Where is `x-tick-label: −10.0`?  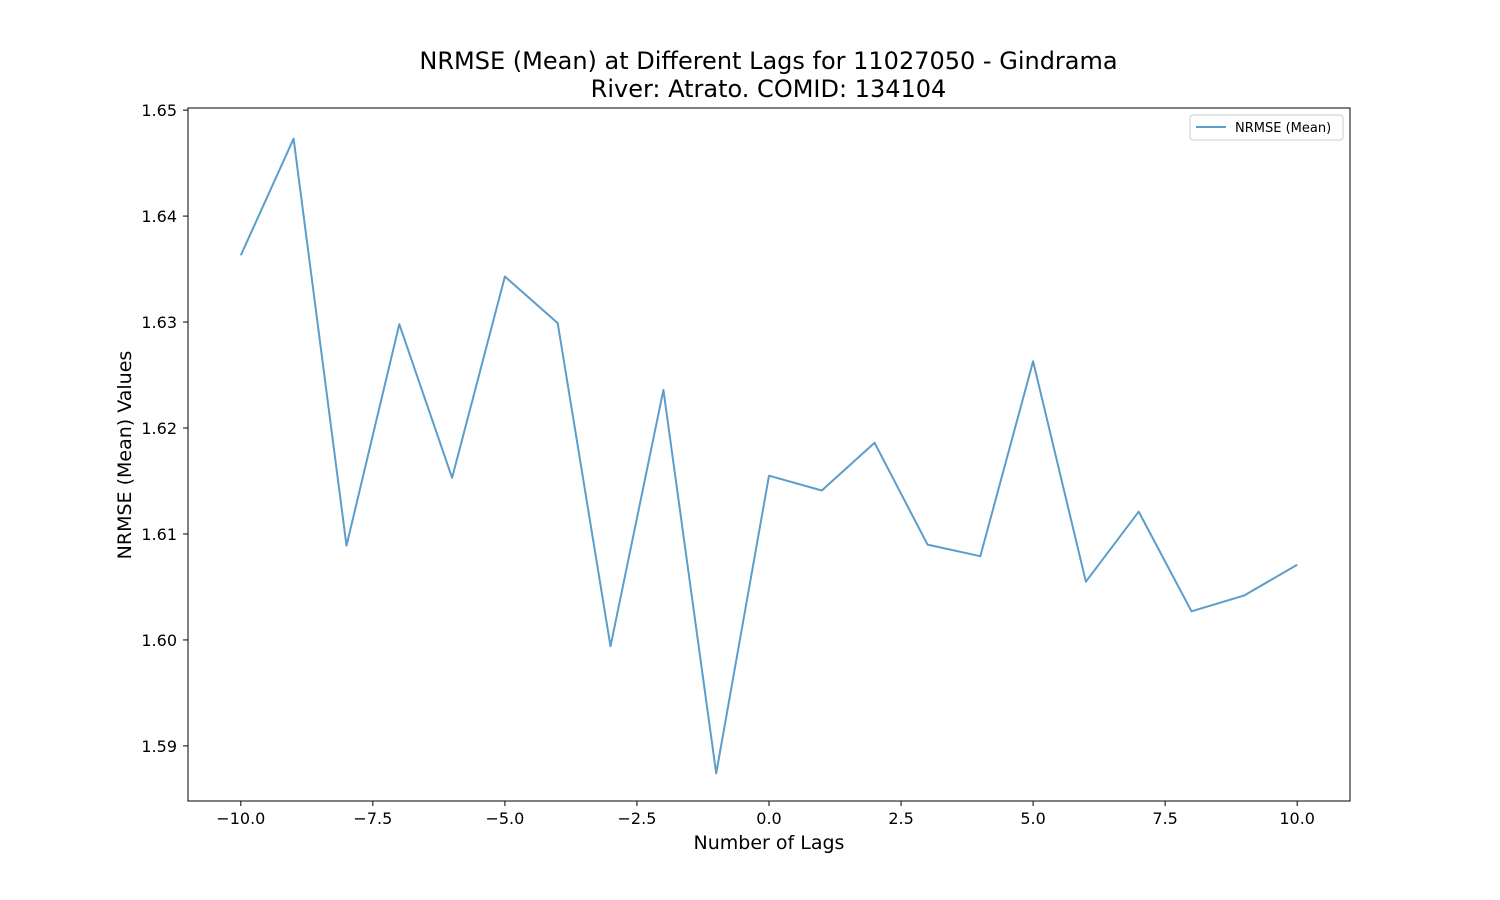 x-tick-label: −10.0 is located at coordinates (240, 818).